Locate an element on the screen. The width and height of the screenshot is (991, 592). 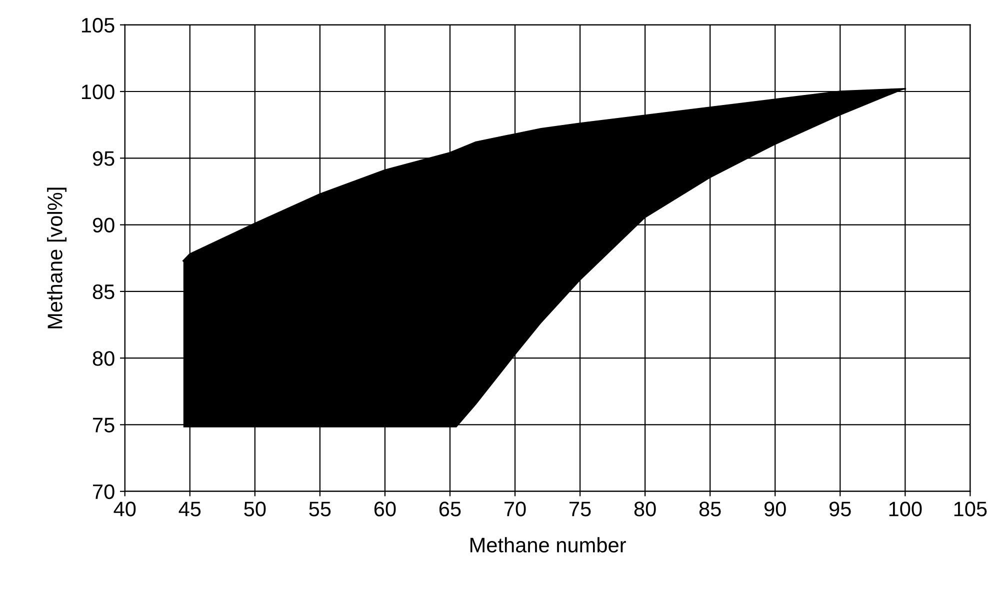
x-tick-label: 50 is located at coordinates (255, 509).